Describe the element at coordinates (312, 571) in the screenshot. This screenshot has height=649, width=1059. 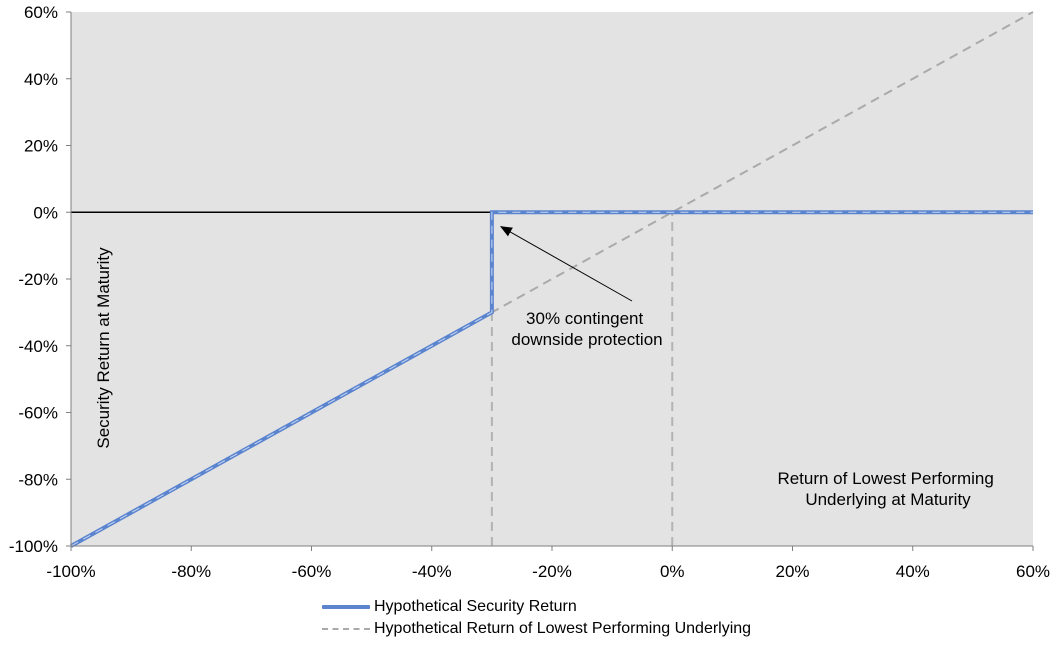
I see `x-tick-label: -60%` at that location.